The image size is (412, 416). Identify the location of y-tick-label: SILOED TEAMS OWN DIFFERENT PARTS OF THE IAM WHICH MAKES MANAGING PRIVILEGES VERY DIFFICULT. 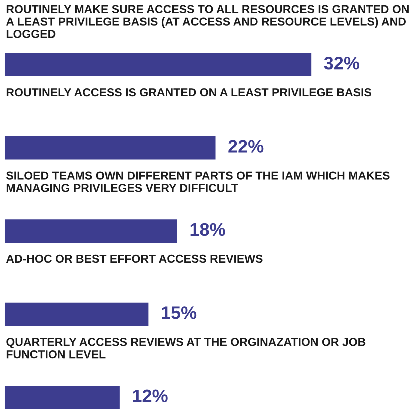
(198, 182).